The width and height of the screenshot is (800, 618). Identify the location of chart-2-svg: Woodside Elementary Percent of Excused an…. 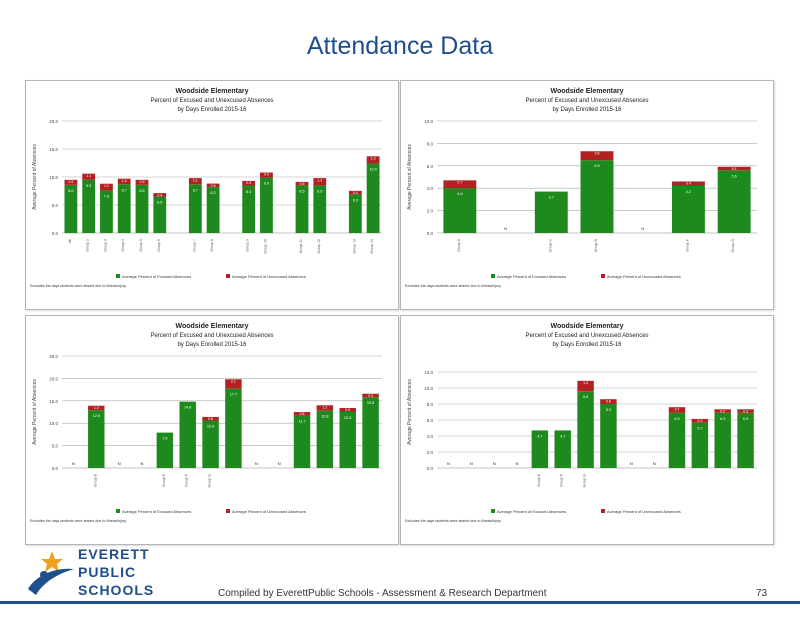
(581, 188).